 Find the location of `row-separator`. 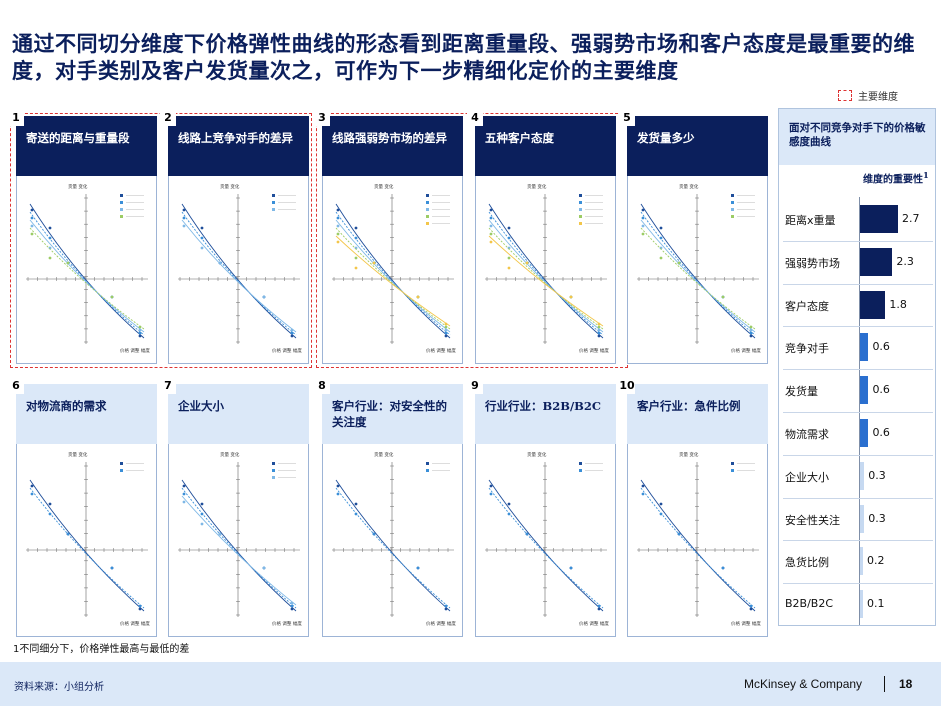

row-separator is located at coordinates (858, 327).